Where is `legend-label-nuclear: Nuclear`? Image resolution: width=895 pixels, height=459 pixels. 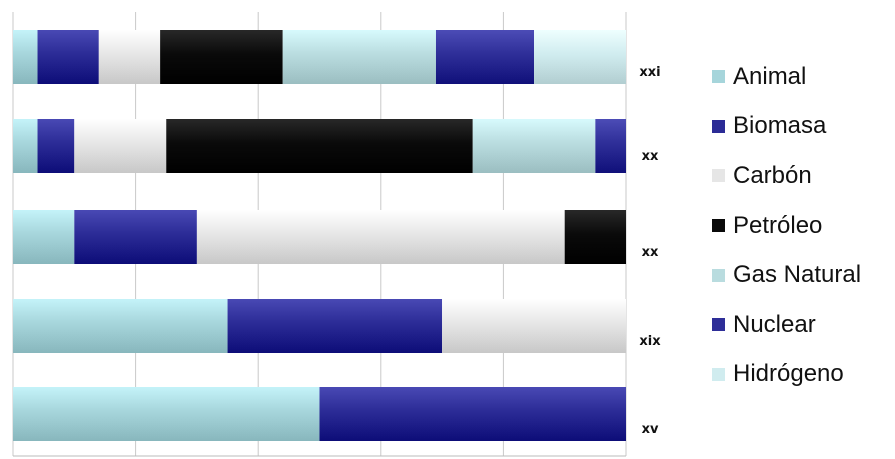
legend-label-nuclear: Nuclear is located at coordinates (774, 324).